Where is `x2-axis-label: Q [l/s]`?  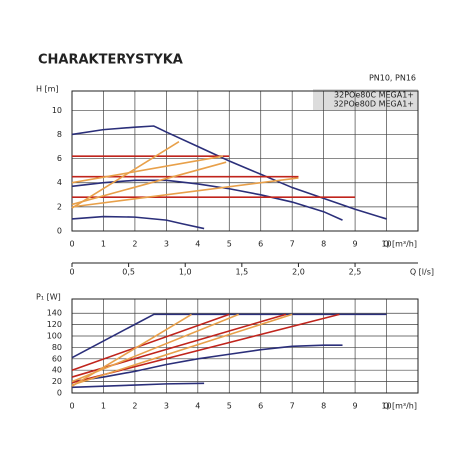
x2-axis-label: Q [l/s] is located at coordinates (422, 272).